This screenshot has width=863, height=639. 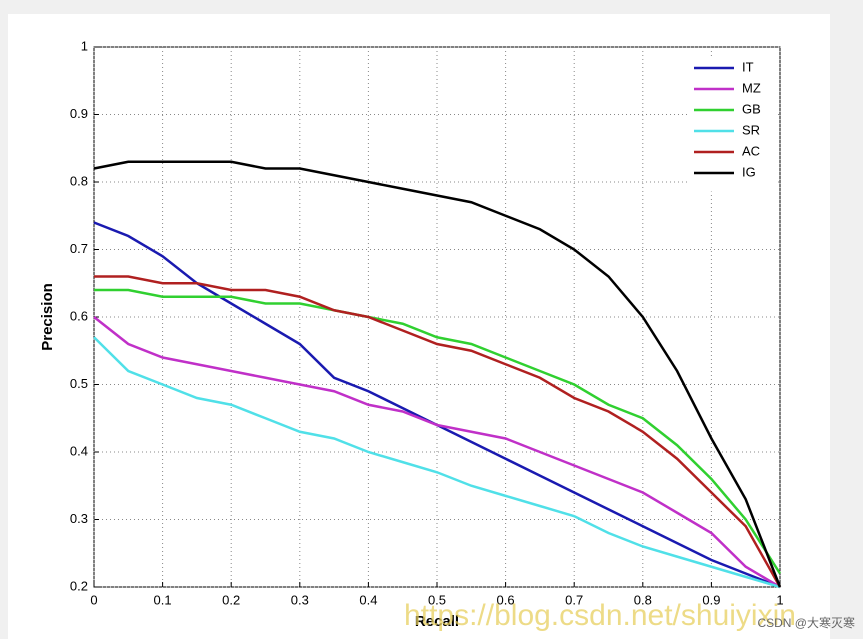 I want to click on legend-box, so click(x=733, y=124).